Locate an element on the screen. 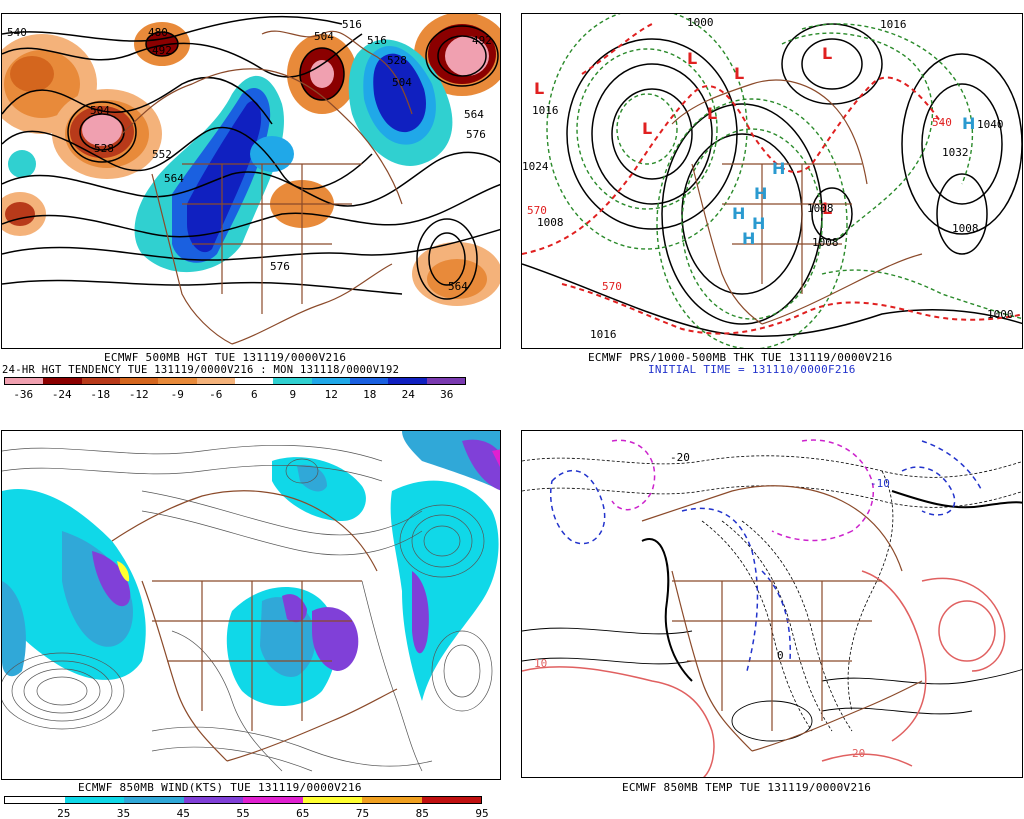  colorbar-850mb-wind is located at coordinates (243, 800).